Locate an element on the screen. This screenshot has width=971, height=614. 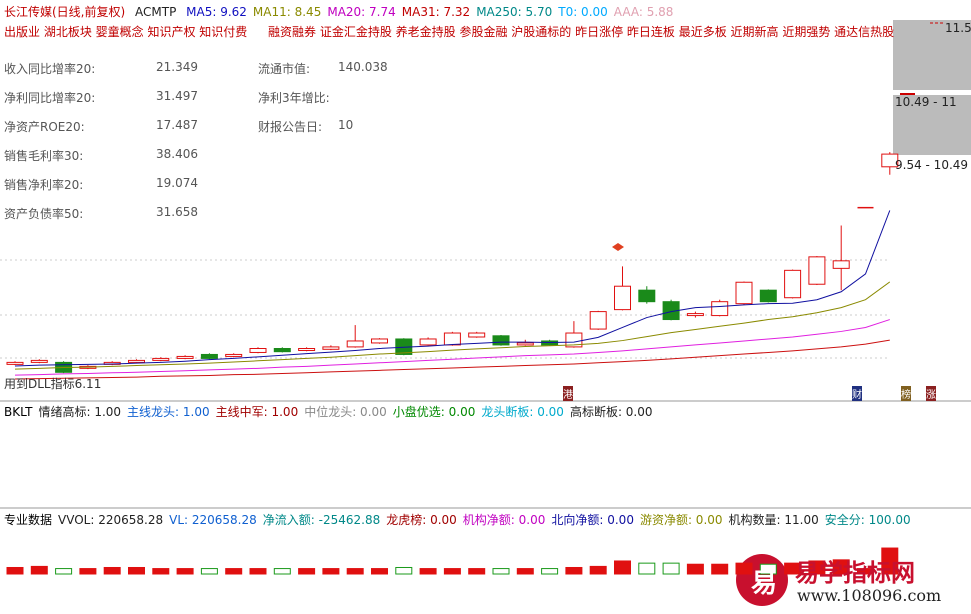
indicator-value: 安全分: 100.00 is located at coordinates (867, 520).